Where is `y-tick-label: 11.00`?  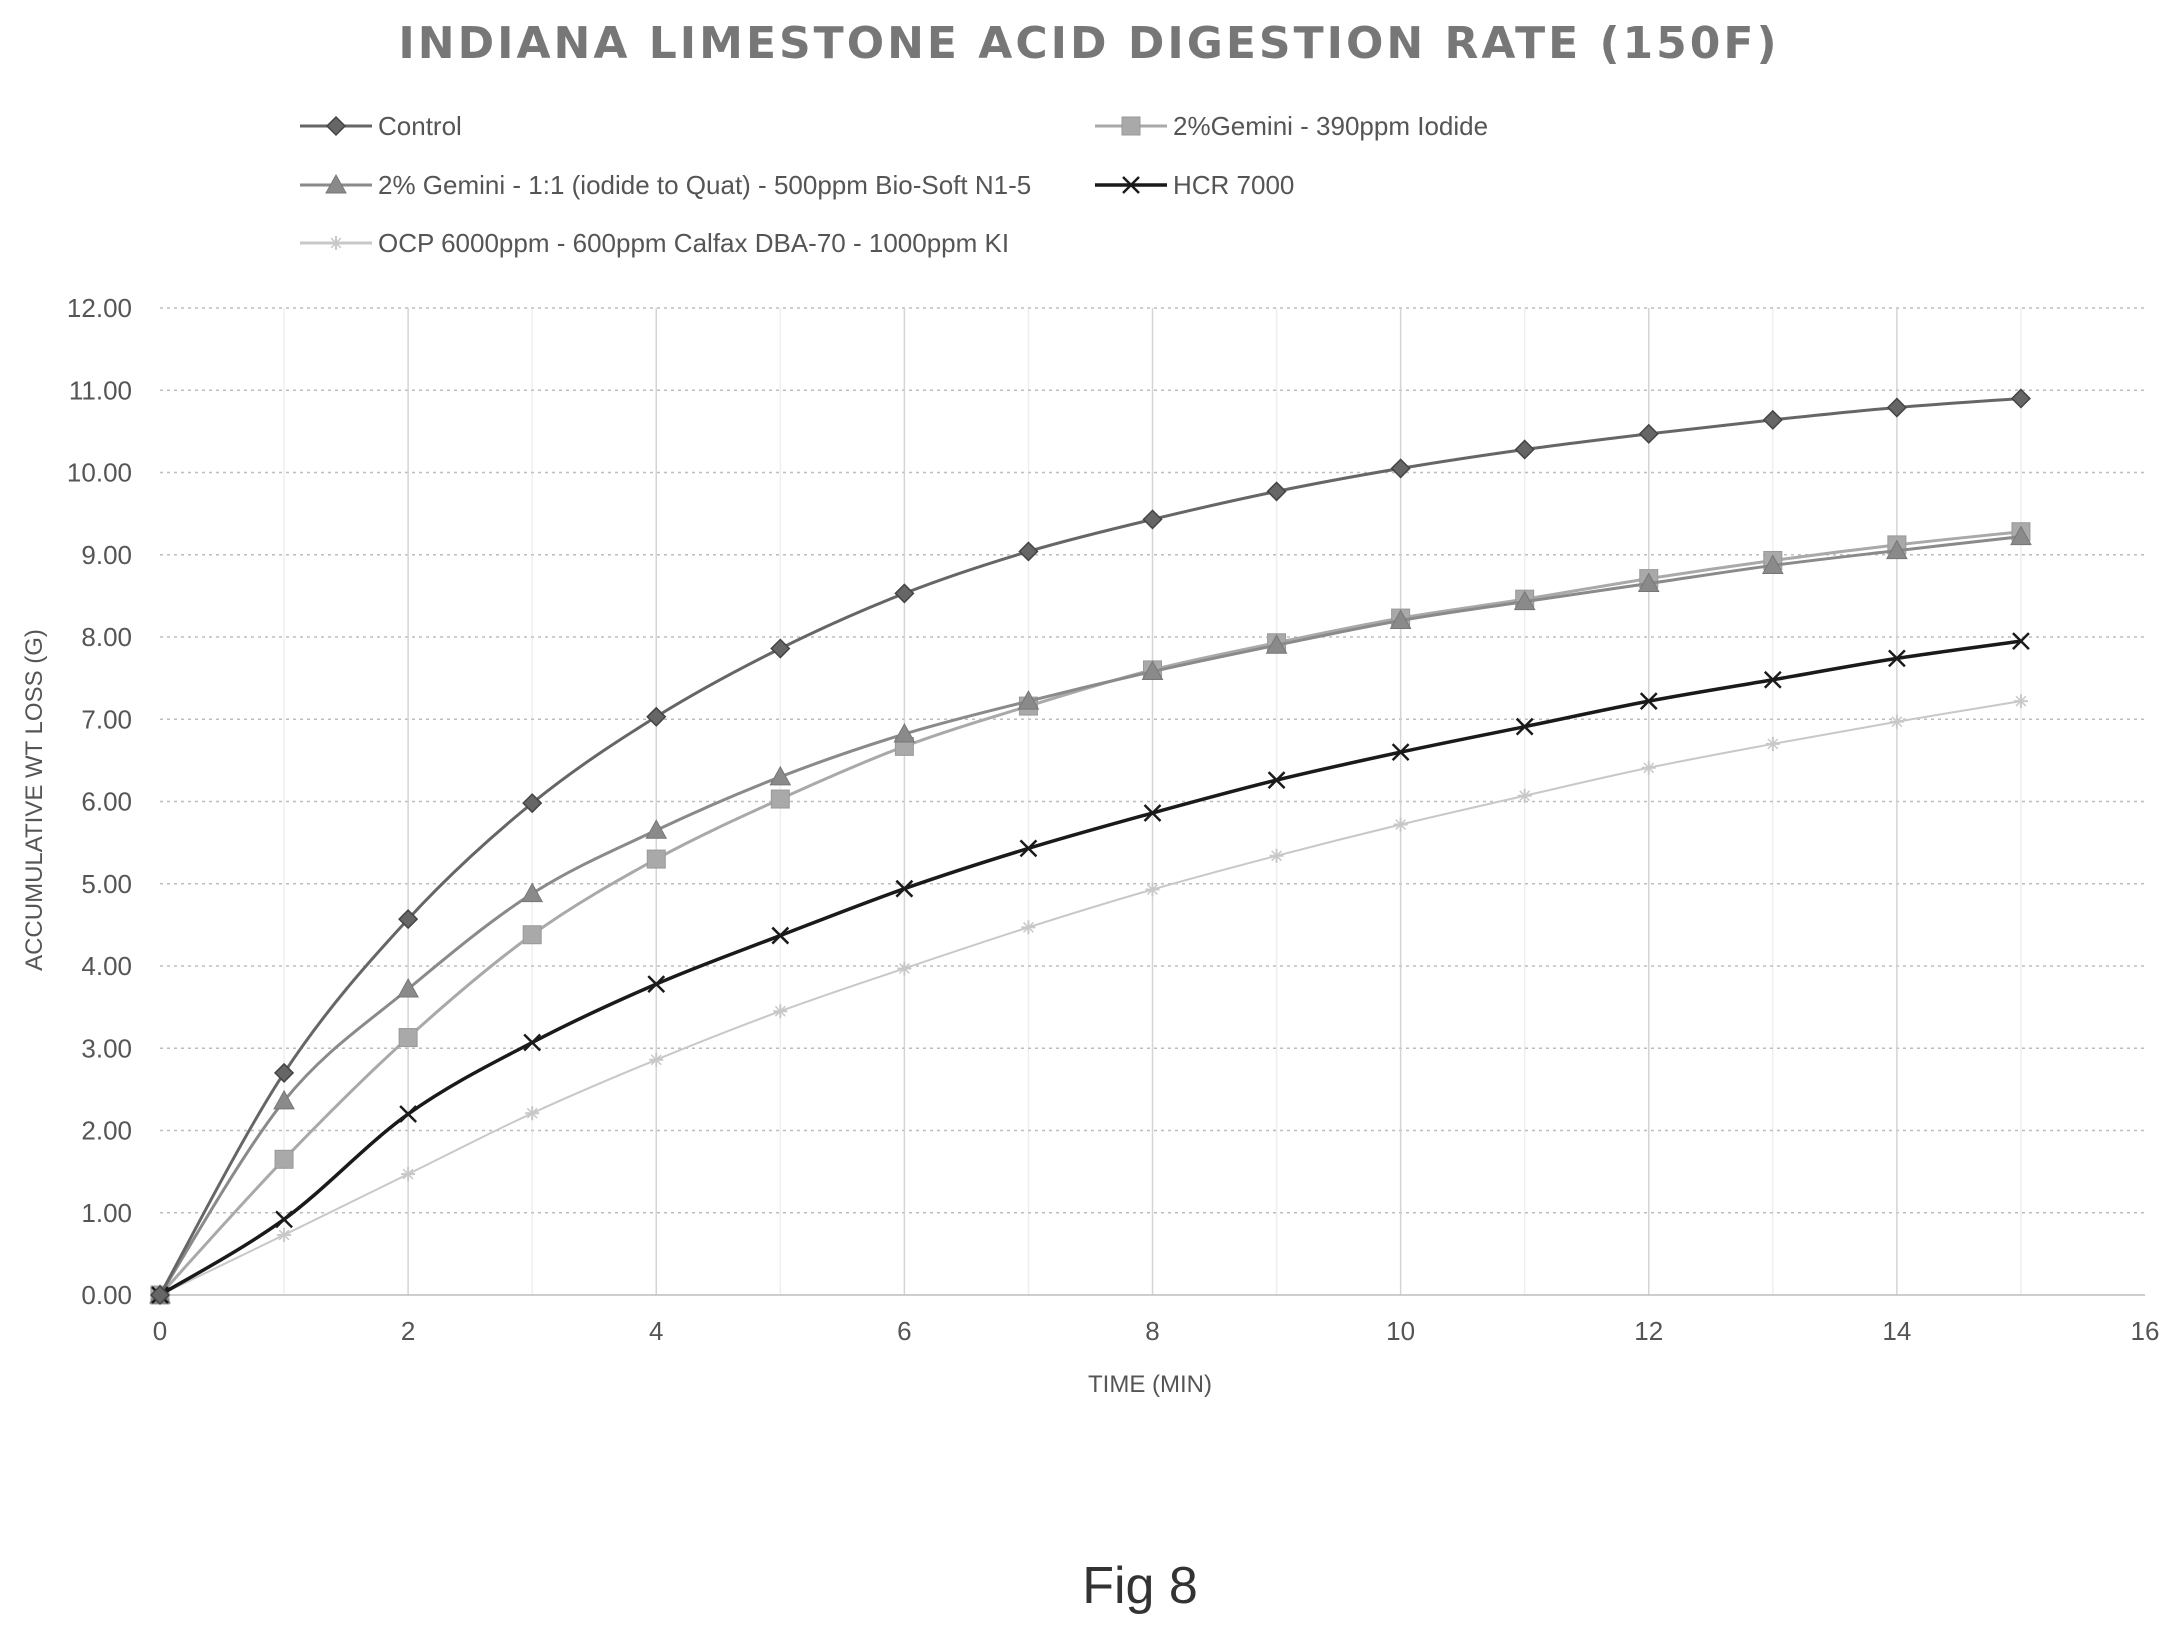 y-tick-label: 11.00 is located at coordinates (100, 390).